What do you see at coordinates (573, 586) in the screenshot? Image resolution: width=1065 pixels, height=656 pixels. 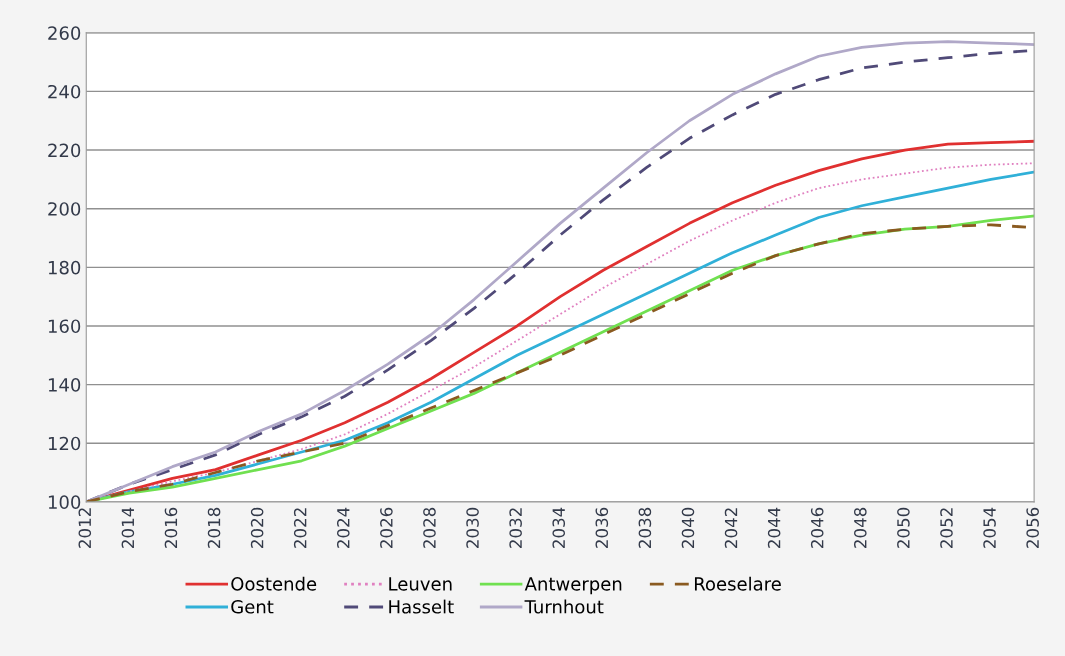 I see `legend-label: Antwerpen` at bounding box center [573, 586].